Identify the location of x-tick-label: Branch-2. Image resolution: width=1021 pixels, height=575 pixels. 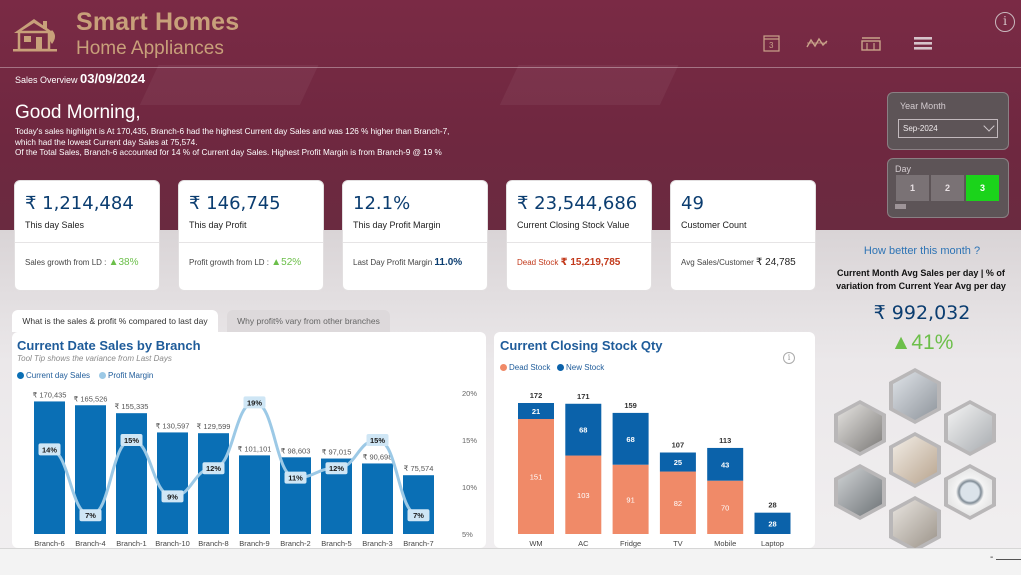
(295, 543).